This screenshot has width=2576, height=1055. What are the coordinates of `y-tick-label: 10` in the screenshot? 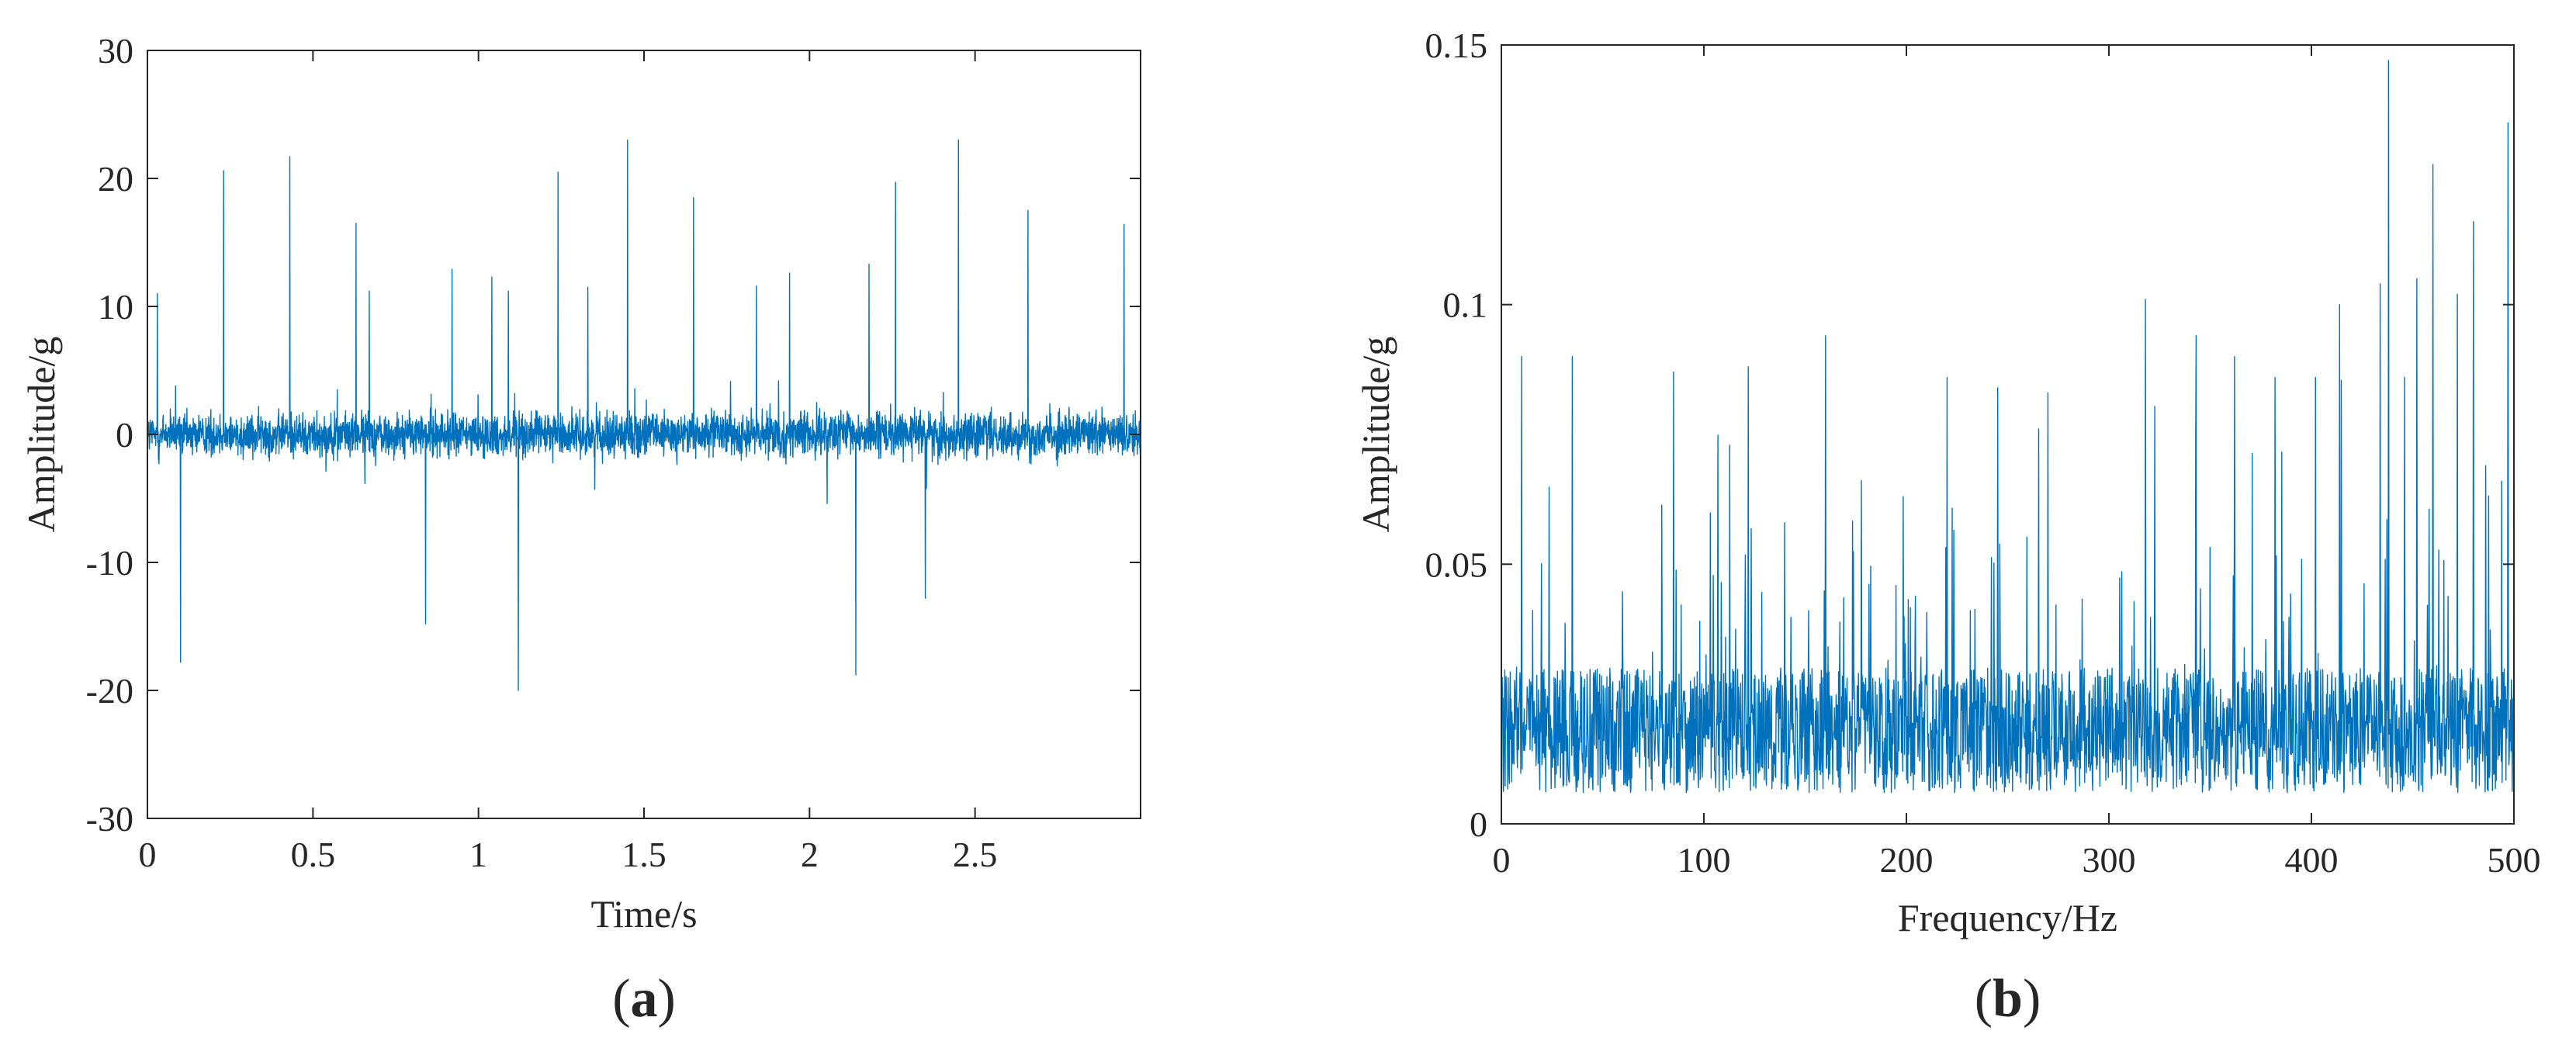 It's located at (115, 307).